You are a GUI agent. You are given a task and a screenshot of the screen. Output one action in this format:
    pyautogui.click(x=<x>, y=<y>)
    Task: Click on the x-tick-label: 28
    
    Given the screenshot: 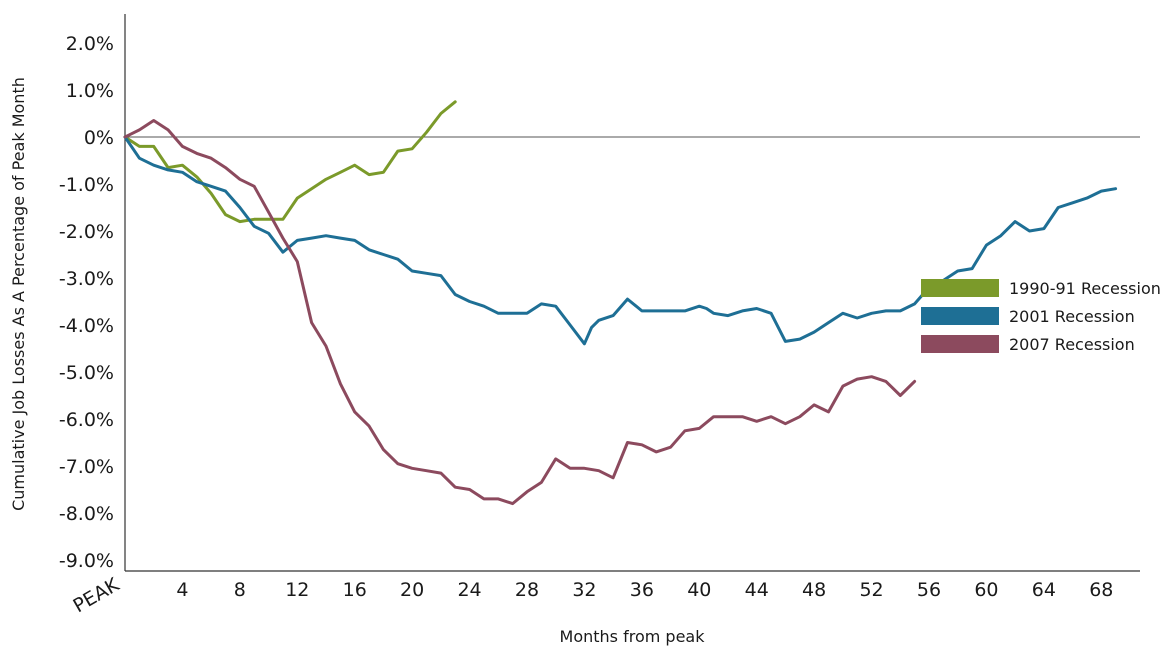 What is the action you would take?
    pyautogui.click(x=527, y=590)
    